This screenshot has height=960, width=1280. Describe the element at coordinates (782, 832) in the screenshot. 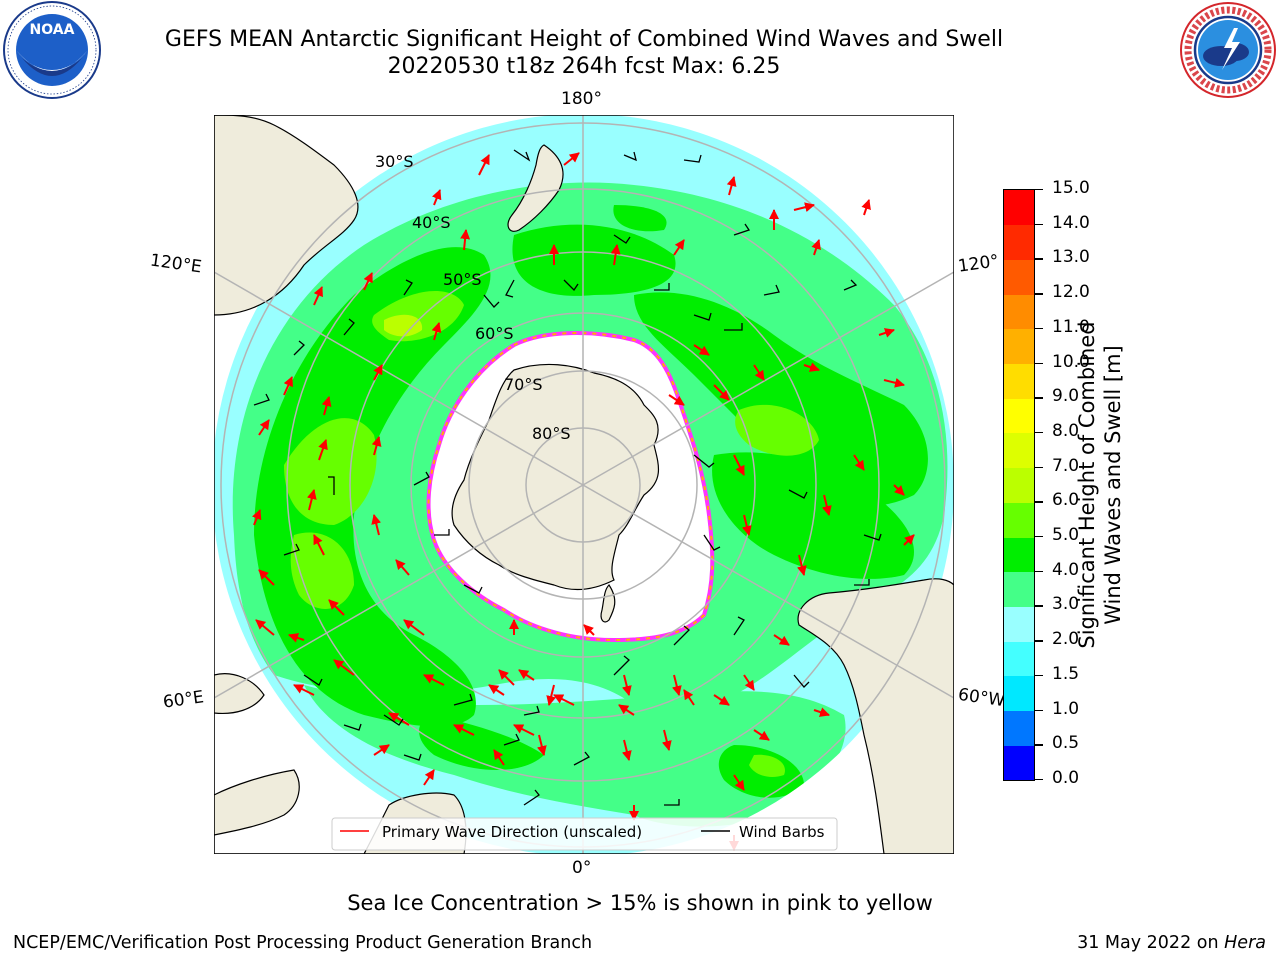

I see `legend-barb-label: Wind Barbs` at that location.